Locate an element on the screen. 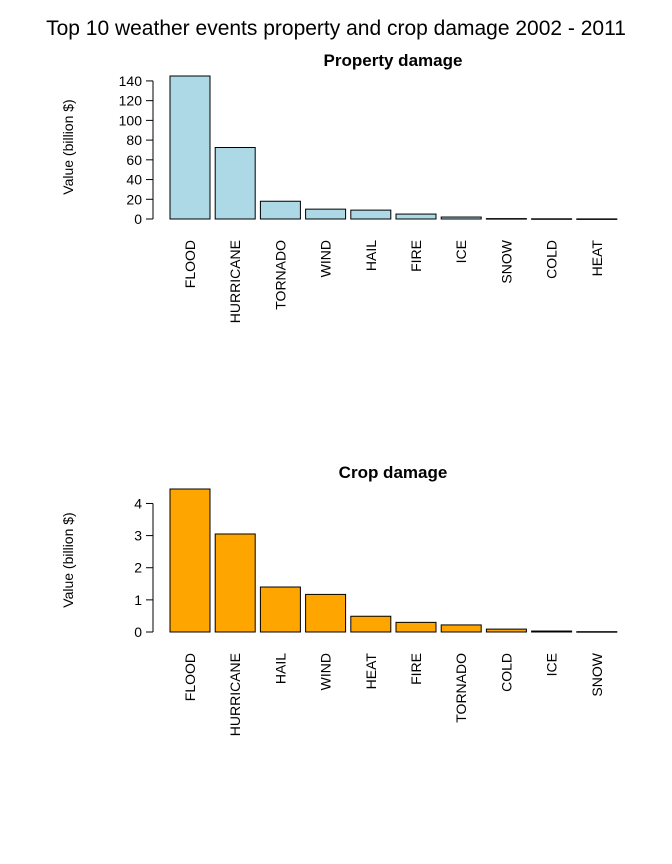  y-tick-label: 4 is located at coordinates (138, 503).